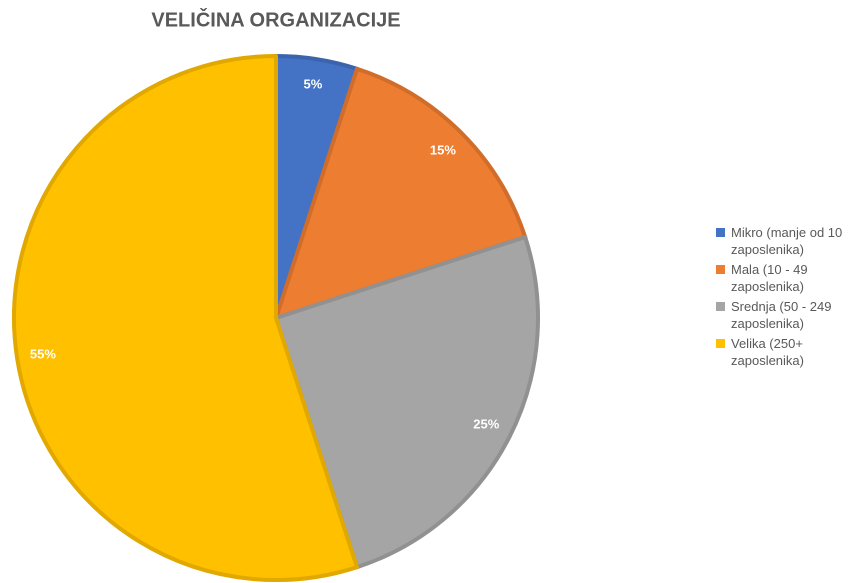  What do you see at coordinates (401, 193) in the screenshot?
I see `slice-border` at bounding box center [401, 193].